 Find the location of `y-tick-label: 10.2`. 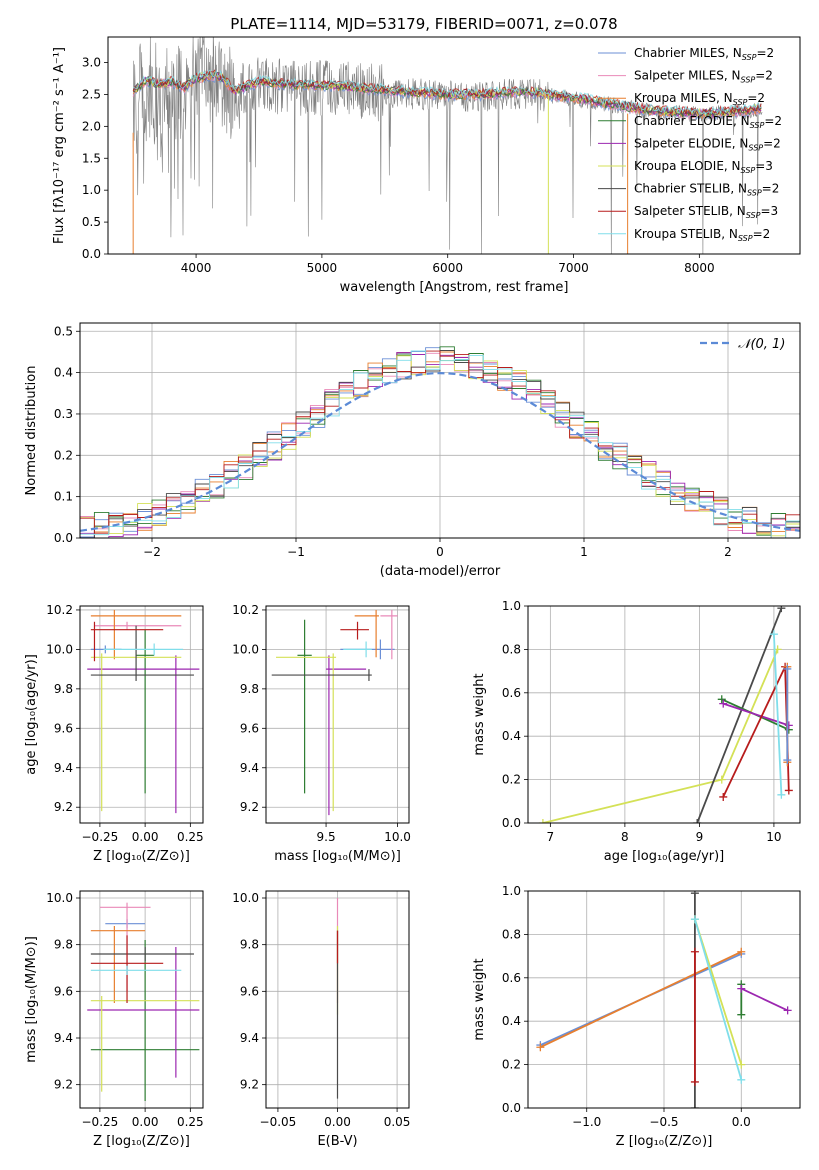

y-tick-label: 10.2 is located at coordinates (59, 610).